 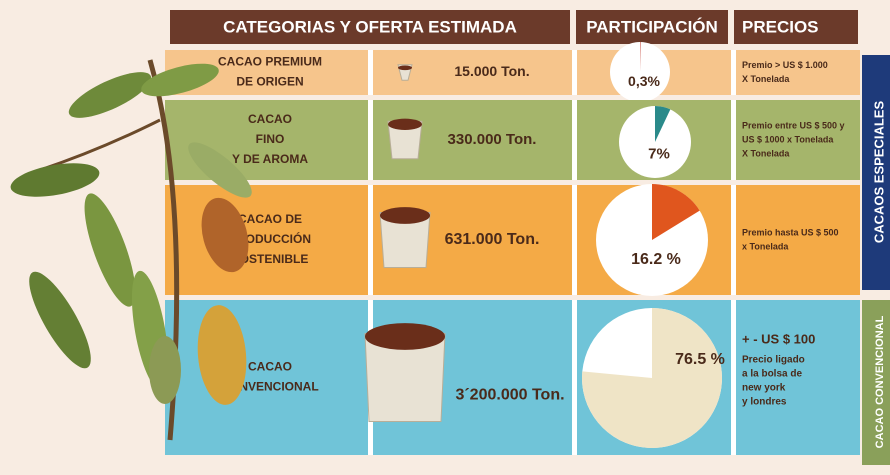 What do you see at coordinates (764, 388) in the screenshot?
I see `price-text: new york` at bounding box center [764, 388].